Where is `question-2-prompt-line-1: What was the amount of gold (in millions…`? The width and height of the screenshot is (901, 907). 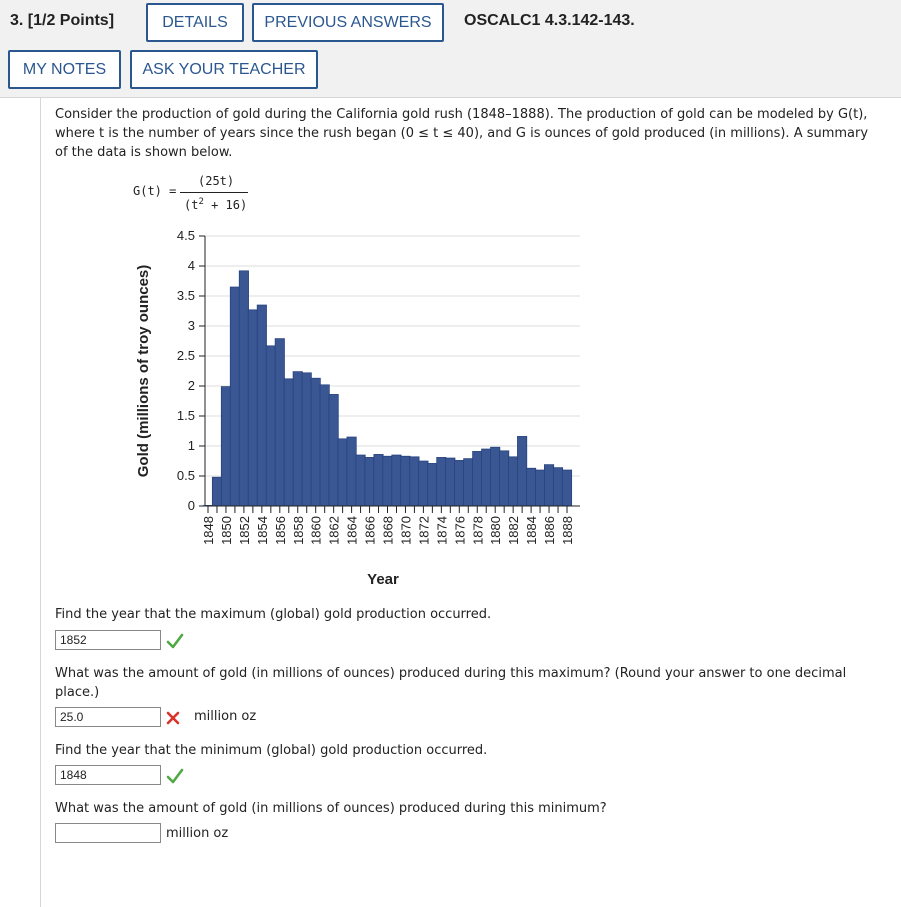 question-2-prompt-line-1: What was the amount of gold (in millions… is located at coordinates (451, 673).